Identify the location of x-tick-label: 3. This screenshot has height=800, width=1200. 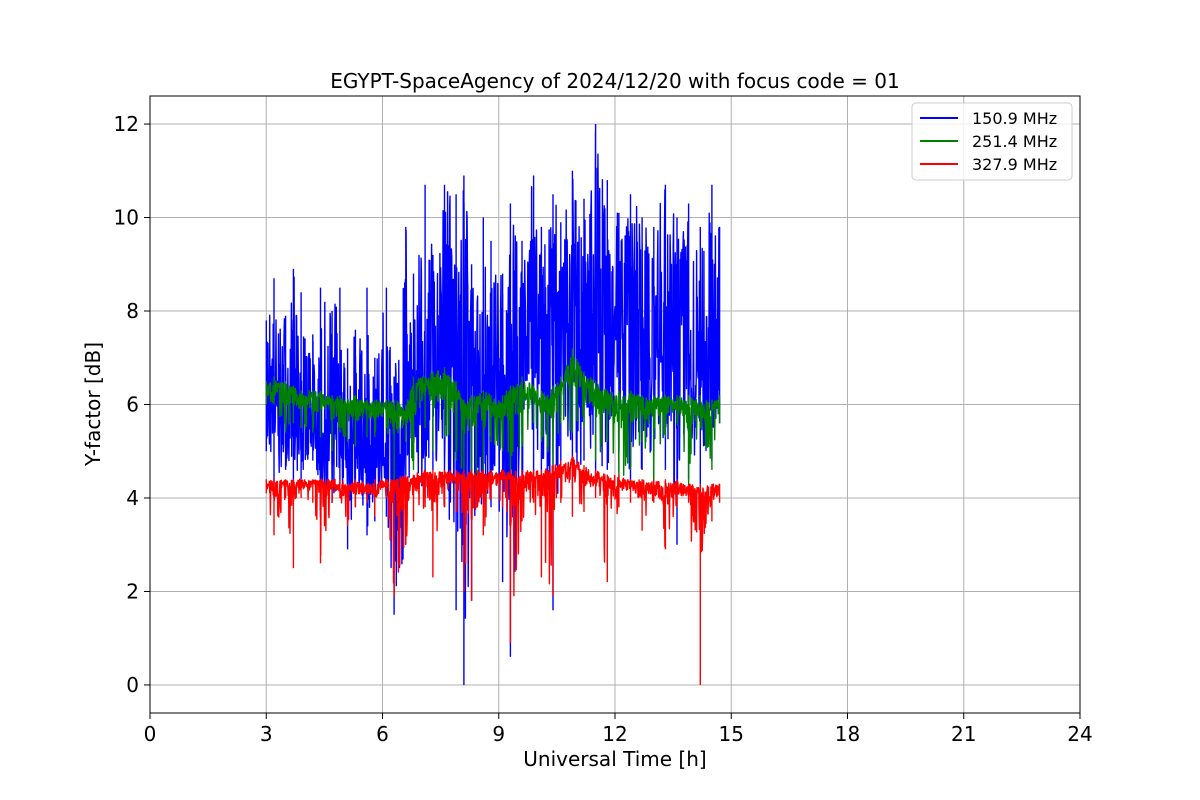
(266, 734).